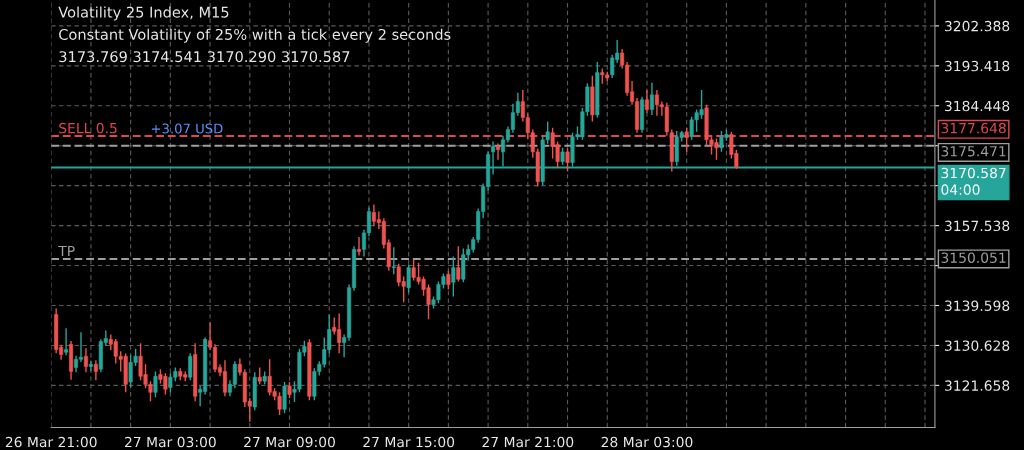  What do you see at coordinates (409, 442) in the screenshot?
I see `x-tick-label: 27 Mar 15:00` at bounding box center [409, 442].